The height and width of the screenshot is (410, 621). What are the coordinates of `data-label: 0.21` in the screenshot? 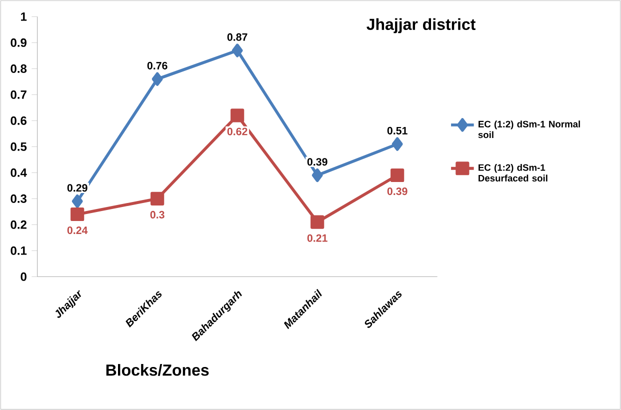 It's located at (317, 238).